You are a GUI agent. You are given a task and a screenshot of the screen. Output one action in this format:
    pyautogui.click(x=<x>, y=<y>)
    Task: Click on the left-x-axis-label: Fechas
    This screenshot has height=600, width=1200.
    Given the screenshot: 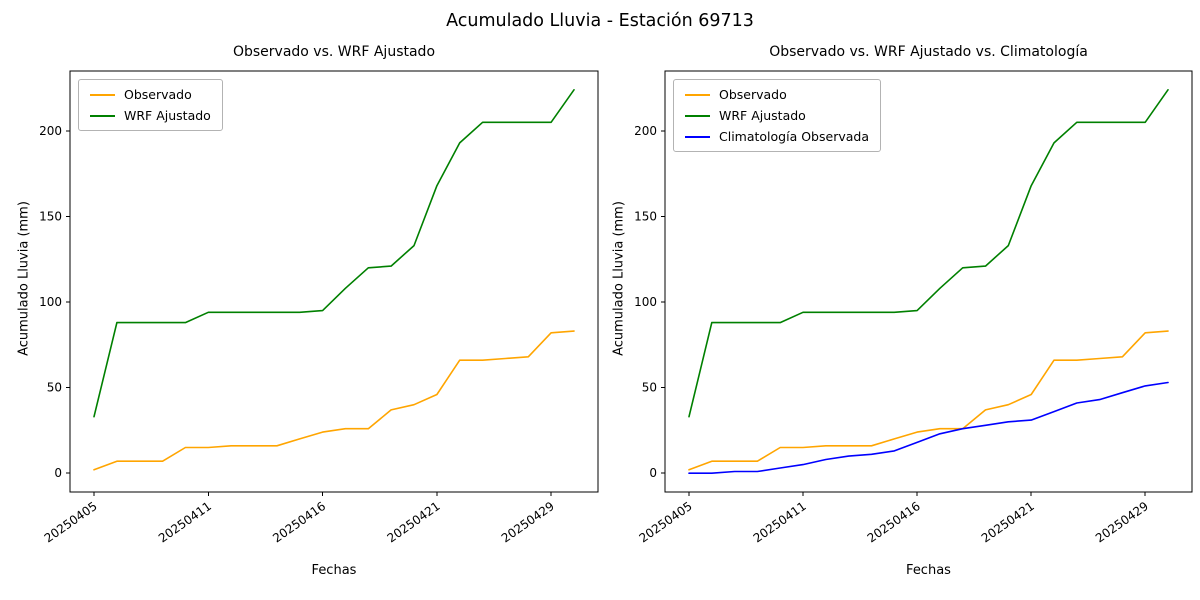 What is the action you would take?
    pyautogui.click(x=334, y=570)
    